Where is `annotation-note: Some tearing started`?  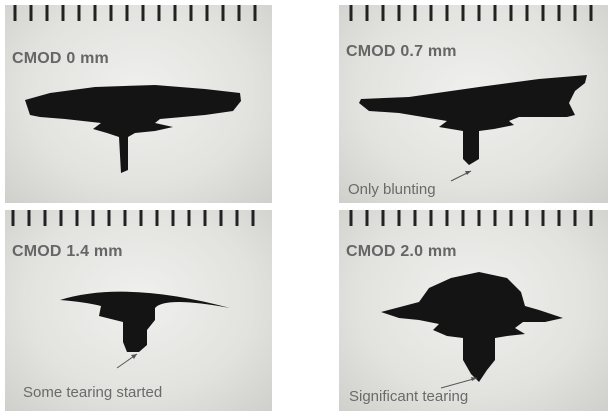 annotation-note: Some tearing started is located at coordinates (93, 392).